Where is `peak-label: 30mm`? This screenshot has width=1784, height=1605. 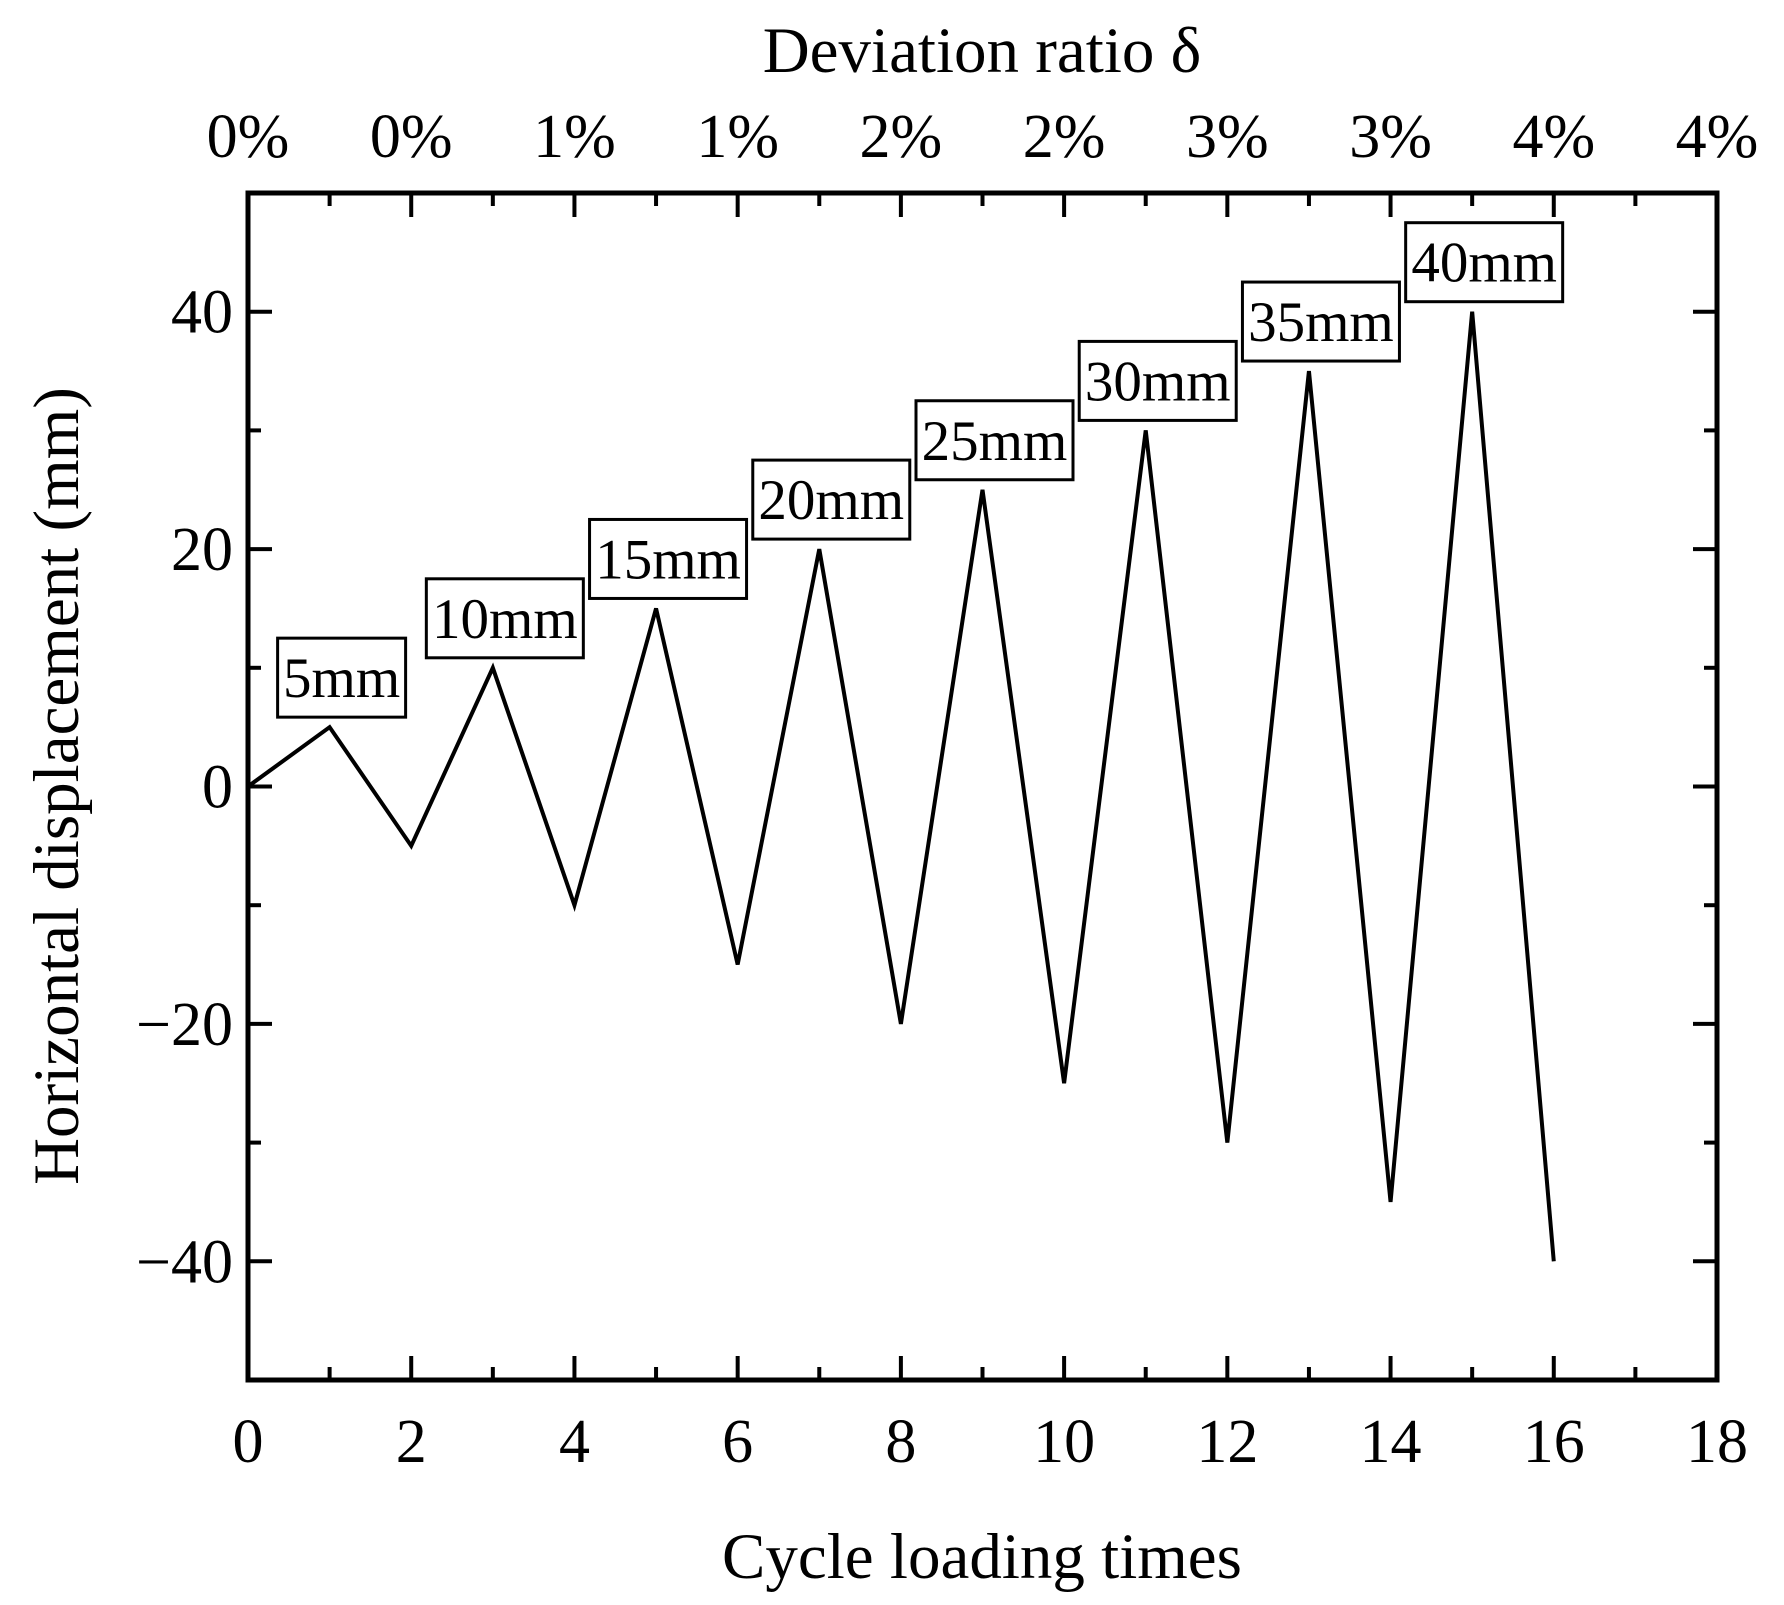 peak-label: 30mm is located at coordinates (1158, 381).